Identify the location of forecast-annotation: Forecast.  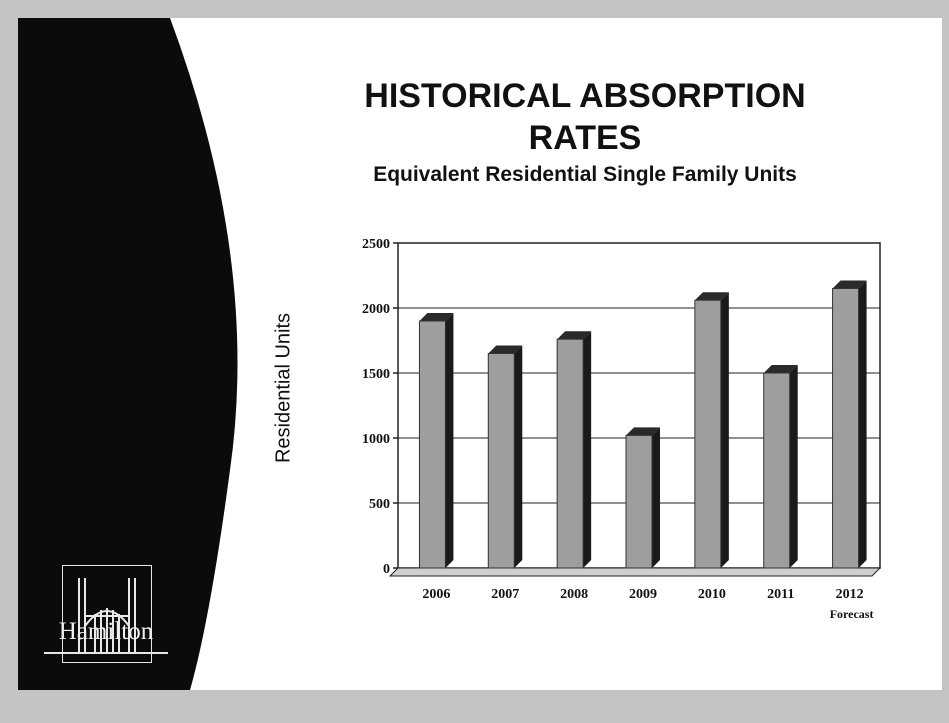
(852, 614).